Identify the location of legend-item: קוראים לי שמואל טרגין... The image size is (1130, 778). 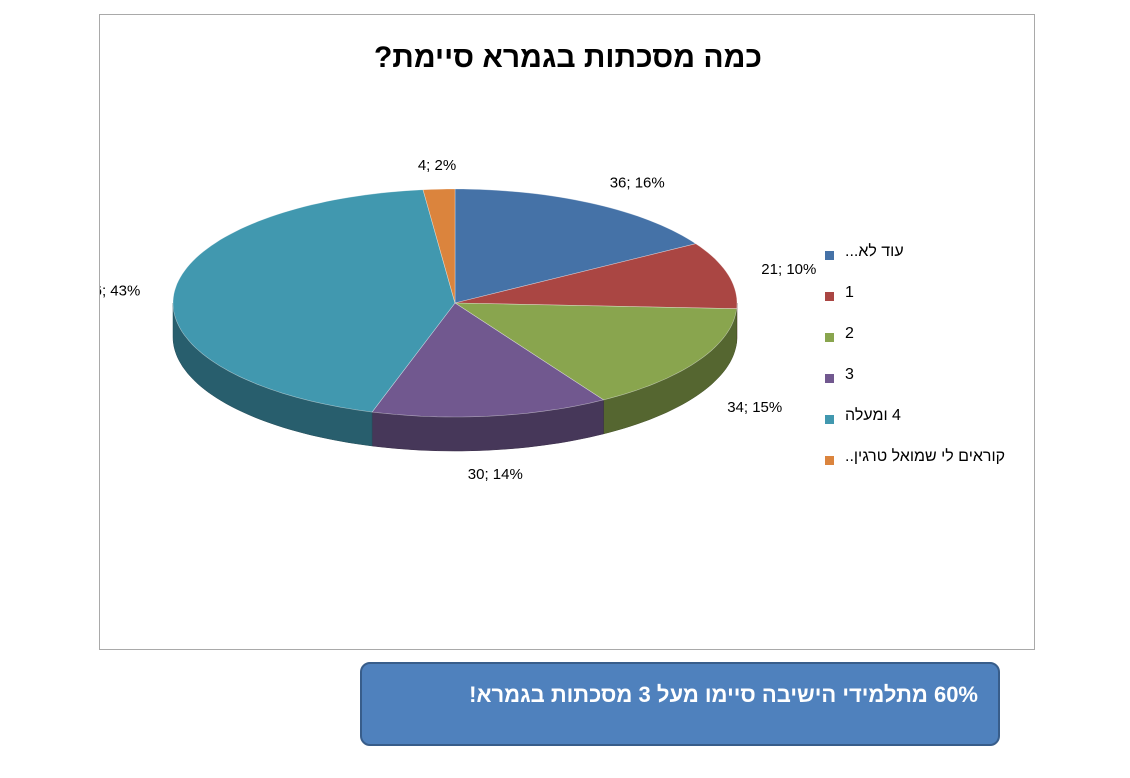
(925, 468).